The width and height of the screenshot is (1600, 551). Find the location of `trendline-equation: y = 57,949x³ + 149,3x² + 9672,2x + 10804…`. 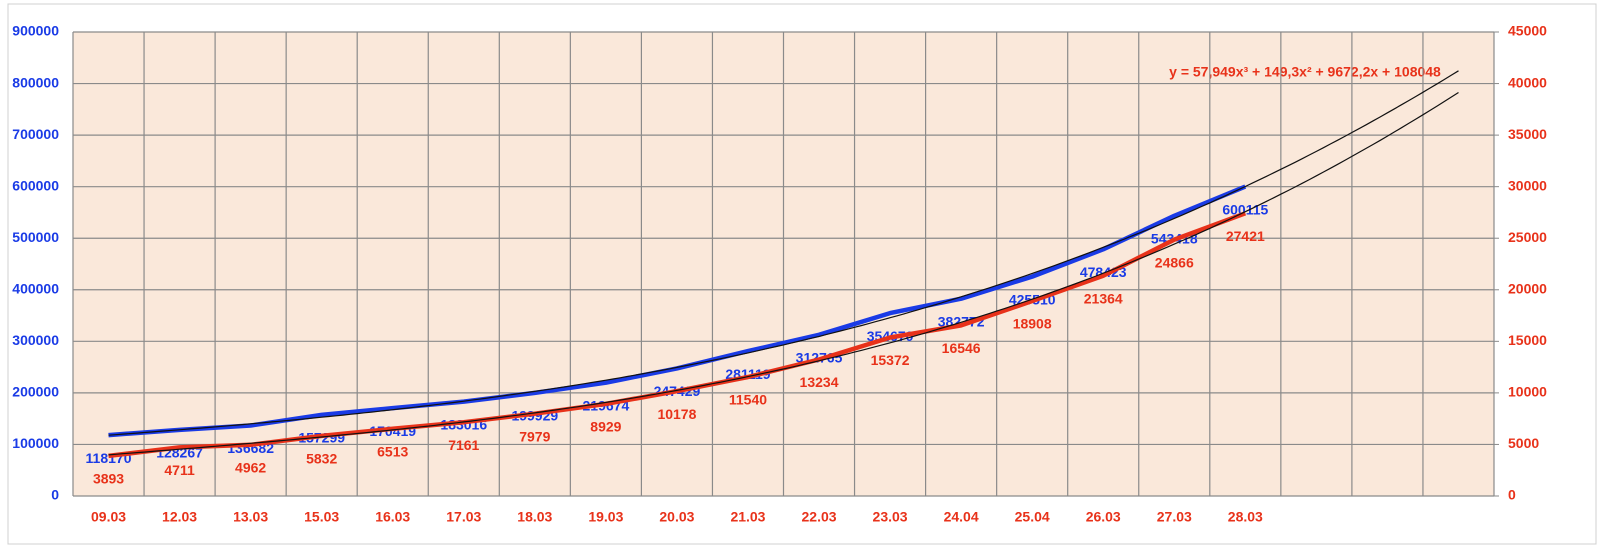

trendline-equation: y = 57,949x³ + 149,3x² + 9672,2x + 10804… is located at coordinates (1305, 72).